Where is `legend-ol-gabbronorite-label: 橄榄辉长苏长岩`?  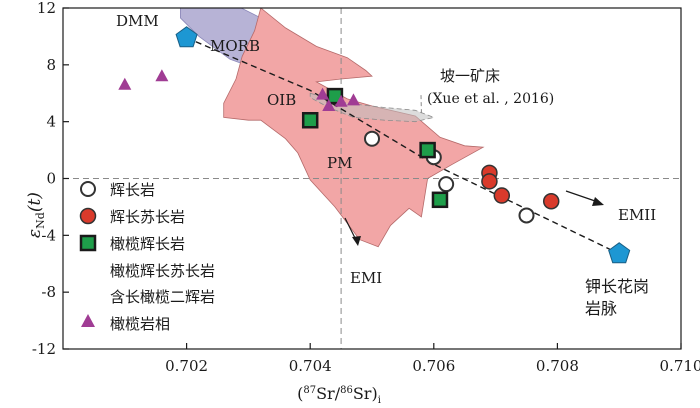 legend-ol-gabbronorite-label: 橄榄辉长苏长岩 is located at coordinates (162, 271).